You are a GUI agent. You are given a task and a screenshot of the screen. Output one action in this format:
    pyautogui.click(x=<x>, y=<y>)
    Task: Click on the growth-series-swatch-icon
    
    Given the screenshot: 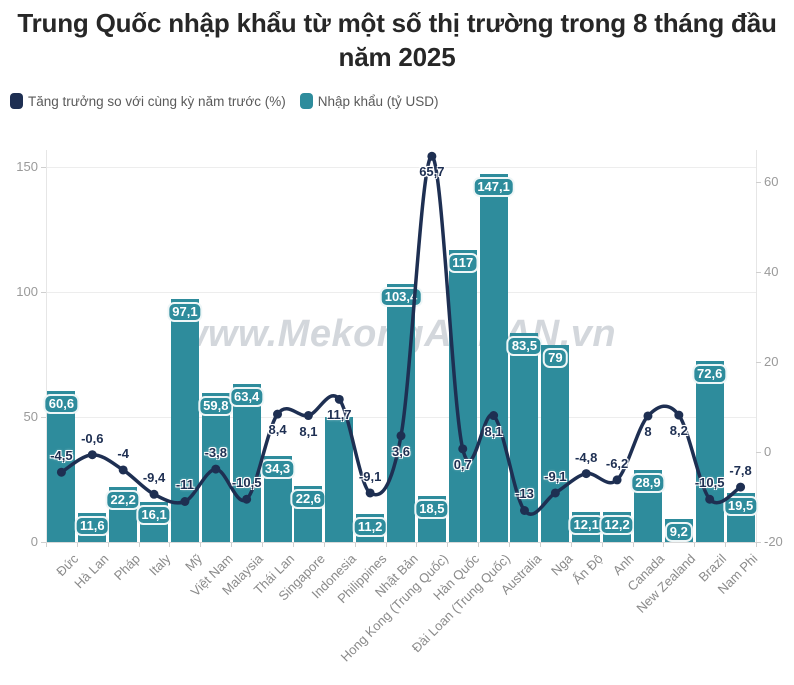 What is the action you would take?
    pyautogui.click(x=16, y=101)
    